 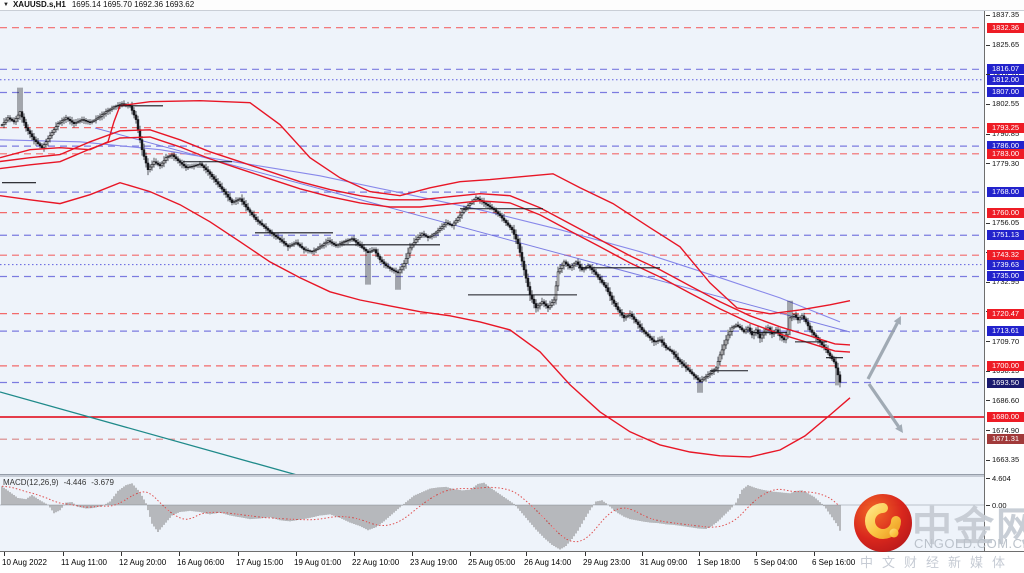 I want to click on price-level-badge: 1751.13, so click(x=1005, y=235).